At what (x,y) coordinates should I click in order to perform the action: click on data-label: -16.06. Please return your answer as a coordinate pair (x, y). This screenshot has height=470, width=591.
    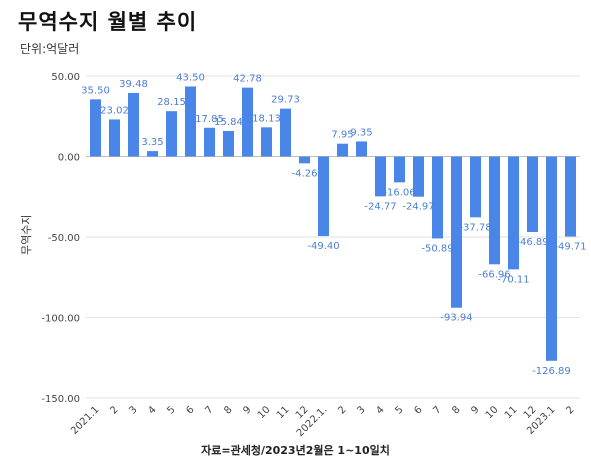
    Looking at the image, I should click on (399, 192).